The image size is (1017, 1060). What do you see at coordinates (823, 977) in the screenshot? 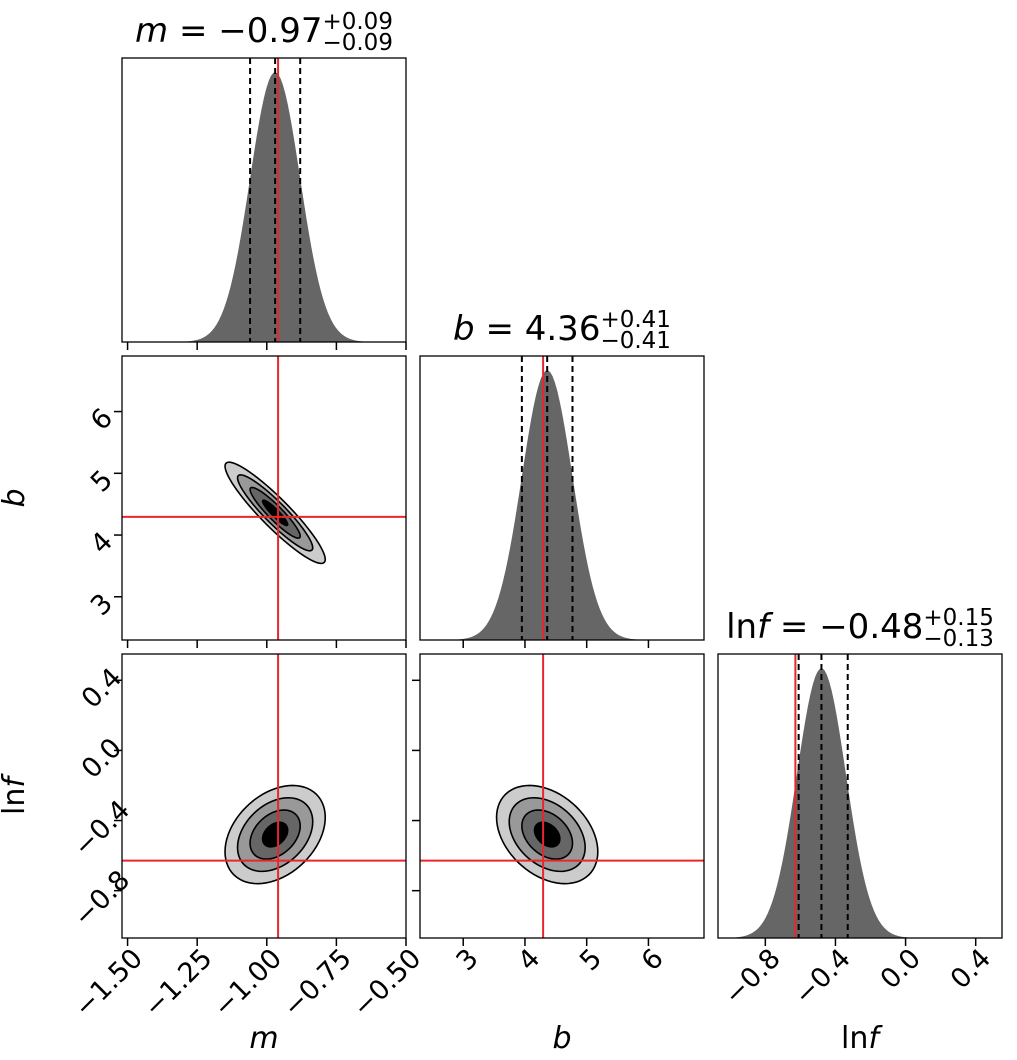
I see `x-tick-label-lnf: −0.4` at bounding box center [823, 977].